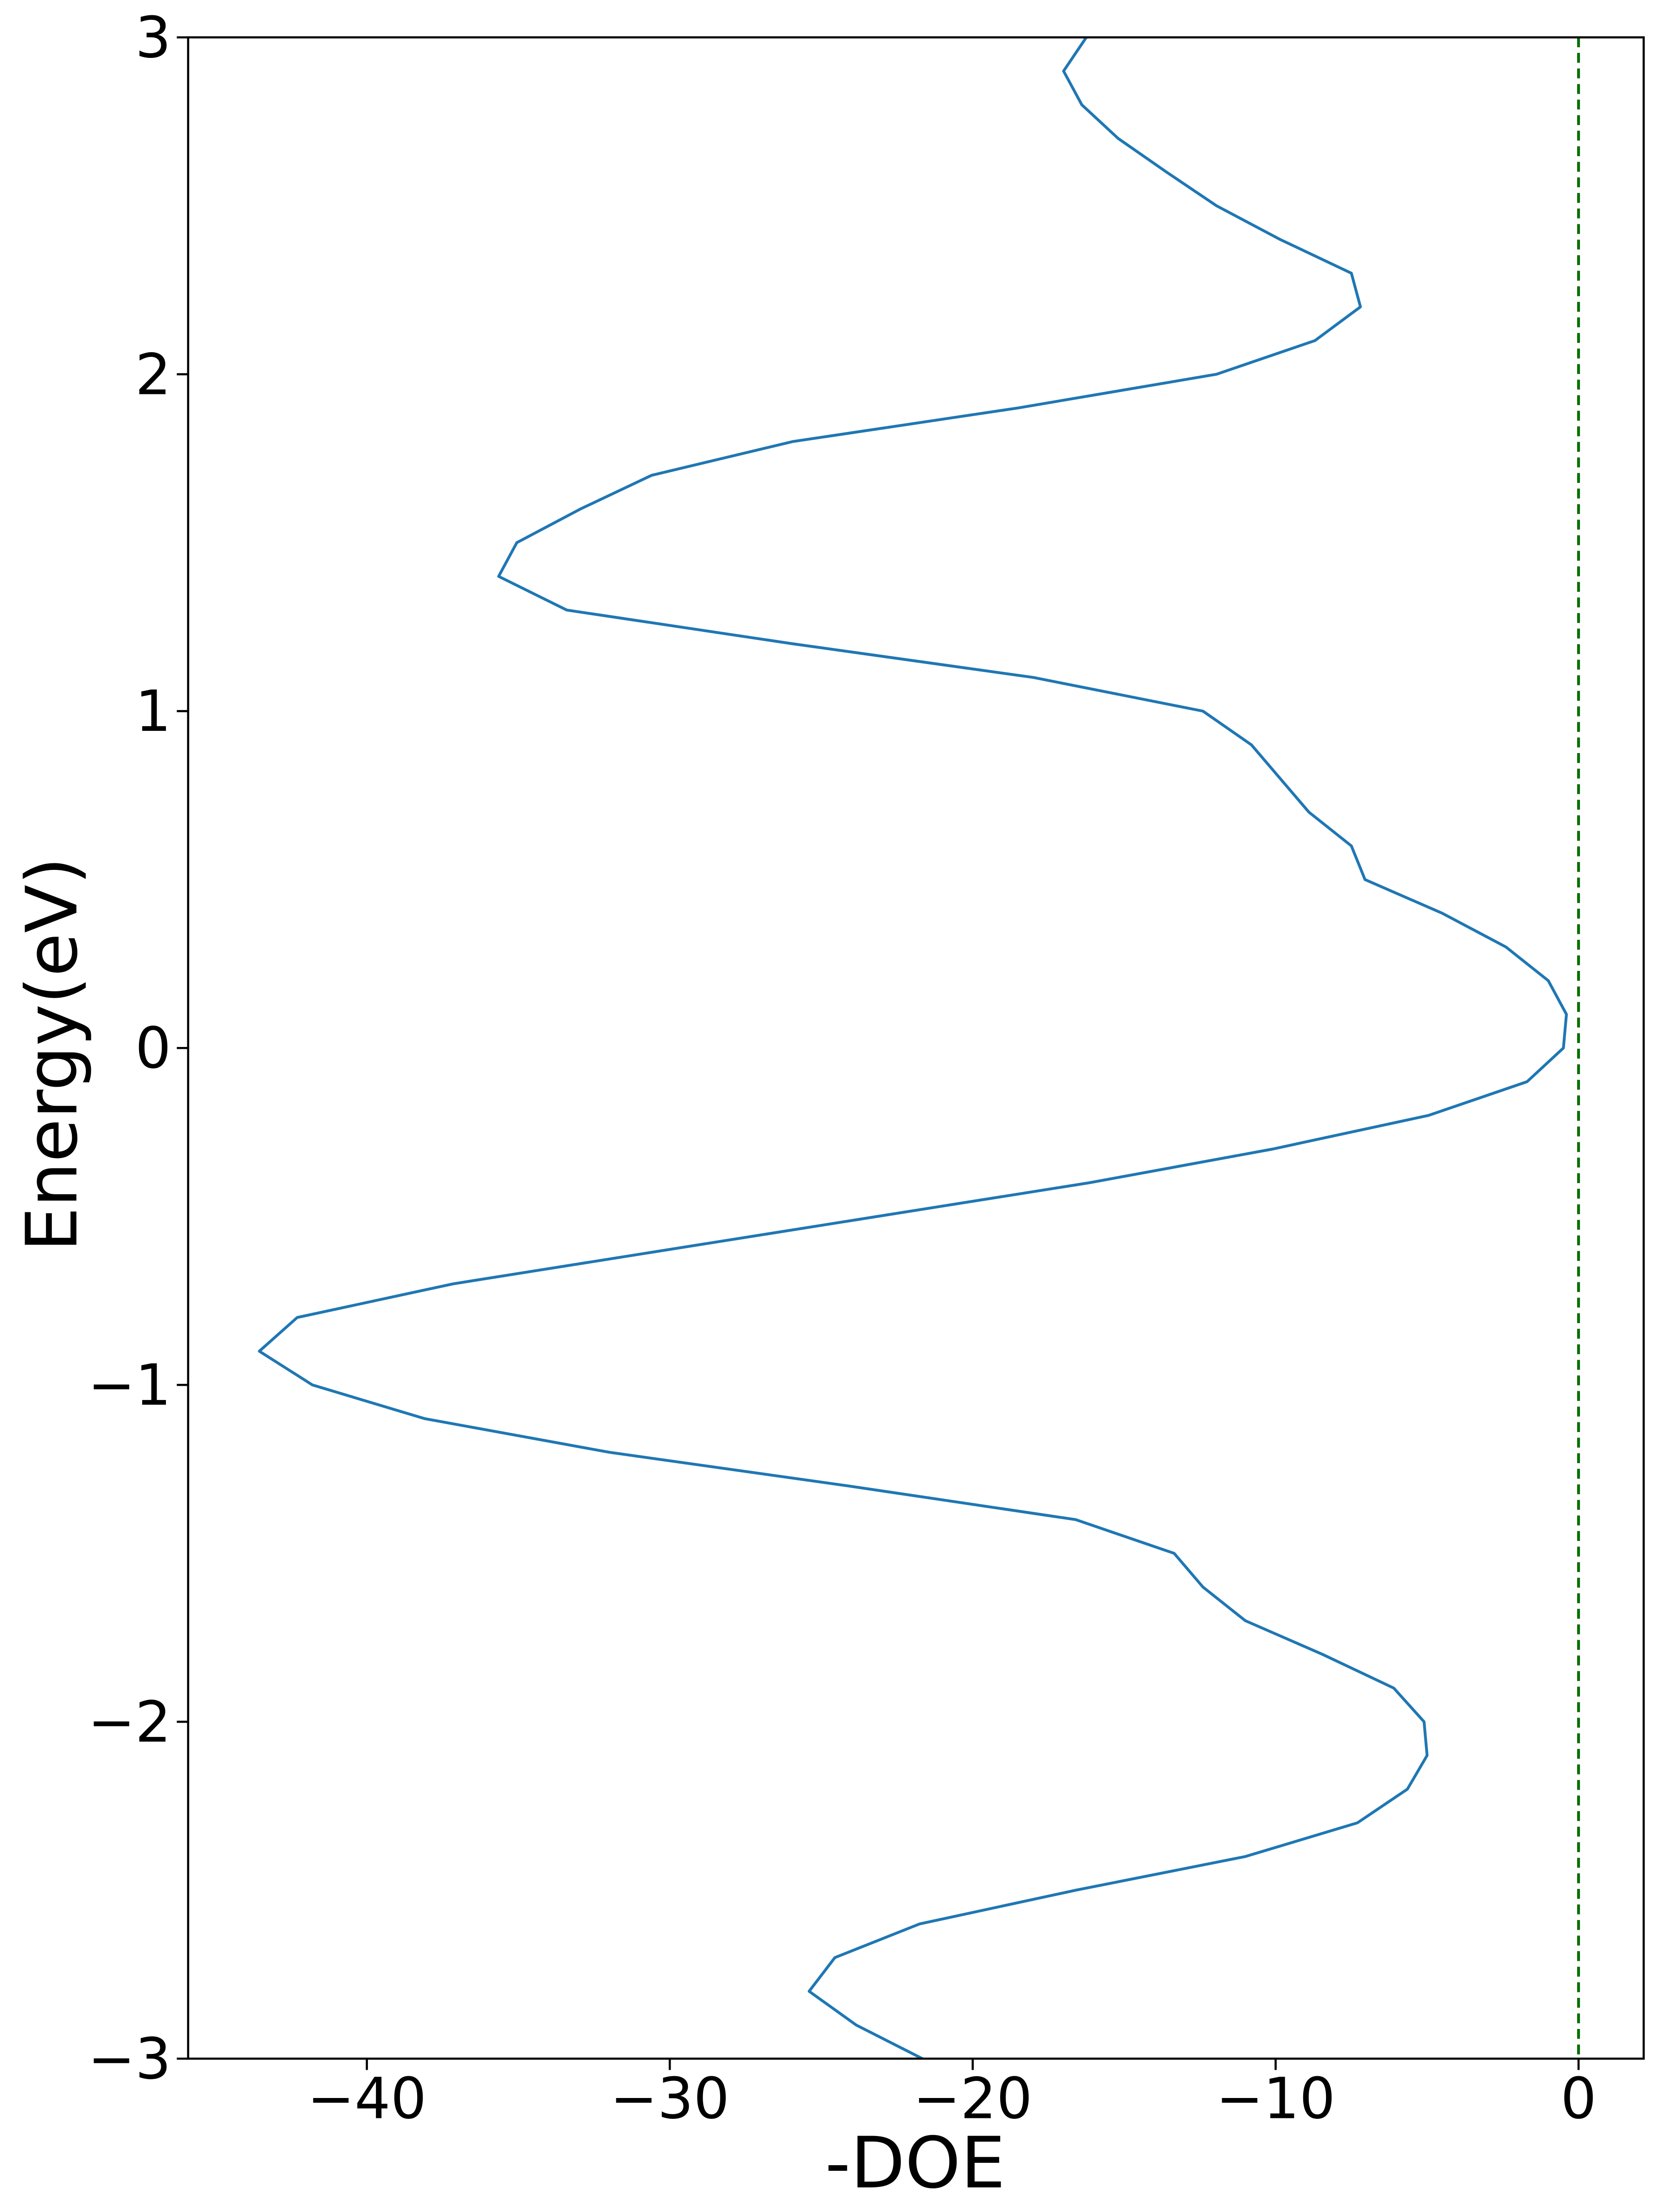  I want to click on y-axis-label: Energy(eV), so click(52, 1054).